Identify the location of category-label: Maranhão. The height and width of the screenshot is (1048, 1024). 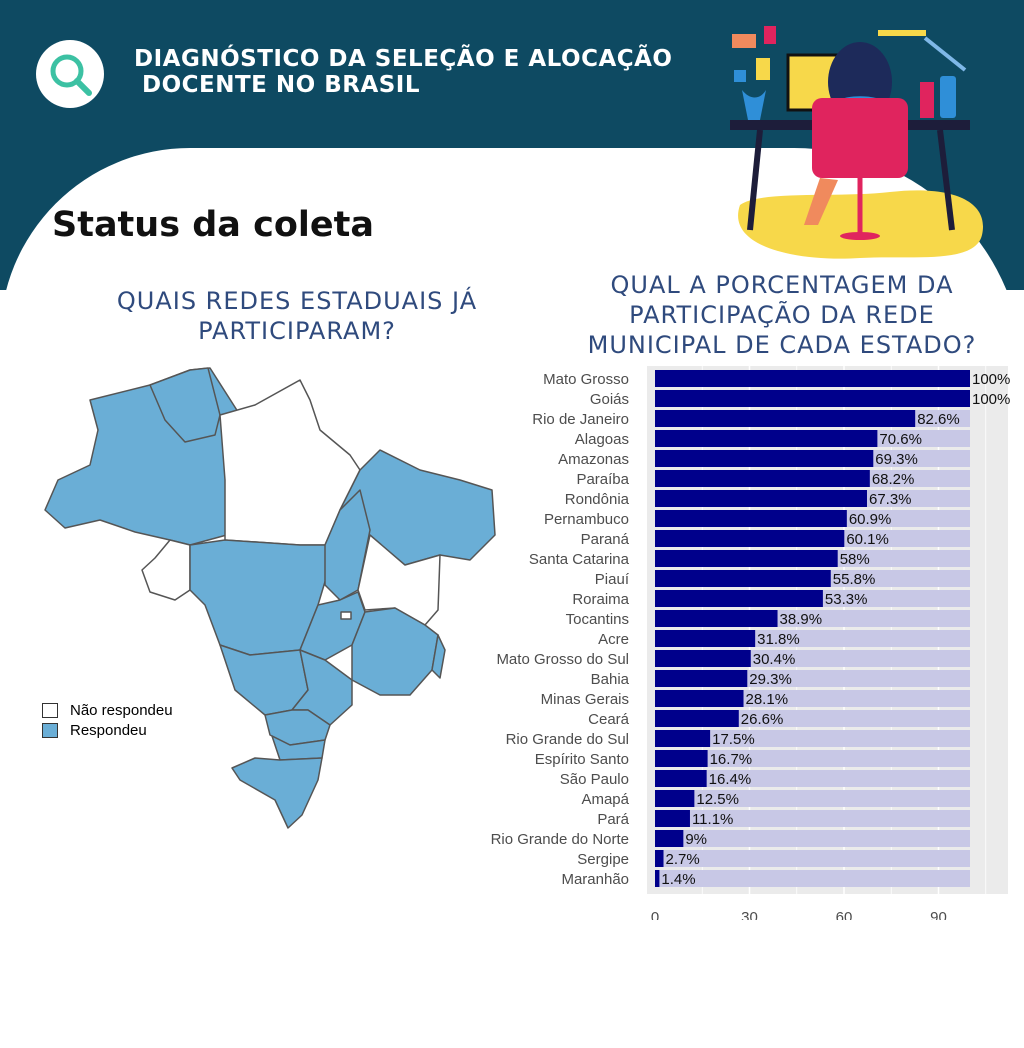
(595, 879).